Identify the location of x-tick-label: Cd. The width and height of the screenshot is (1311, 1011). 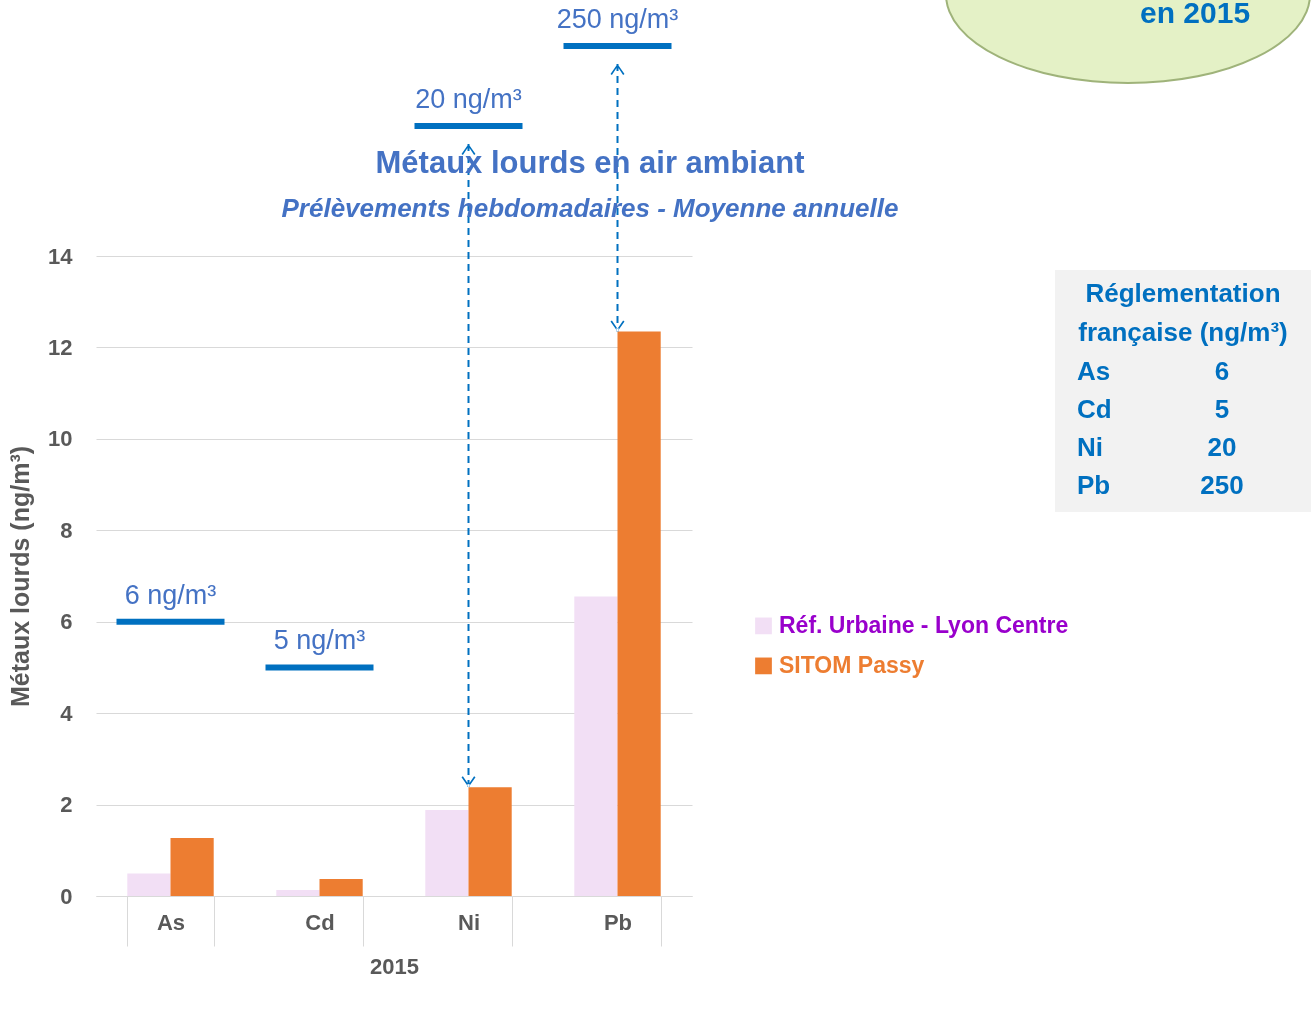
(320, 922).